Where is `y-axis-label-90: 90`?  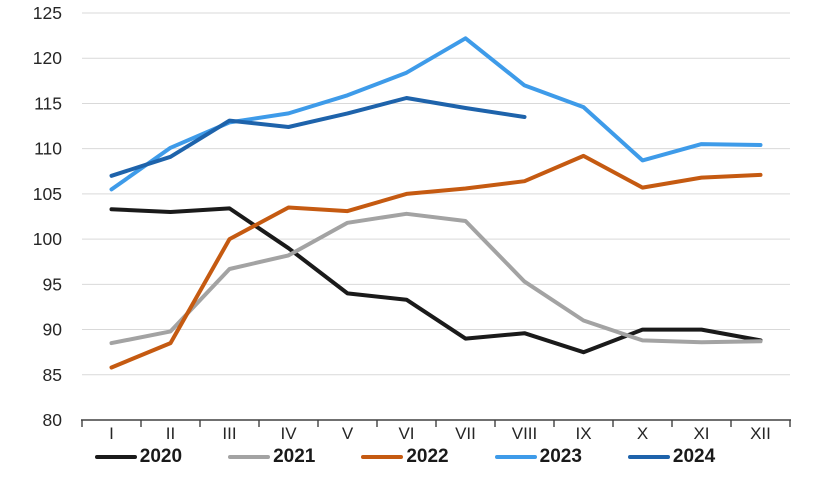 y-axis-label-90: 90 is located at coordinates (53, 330).